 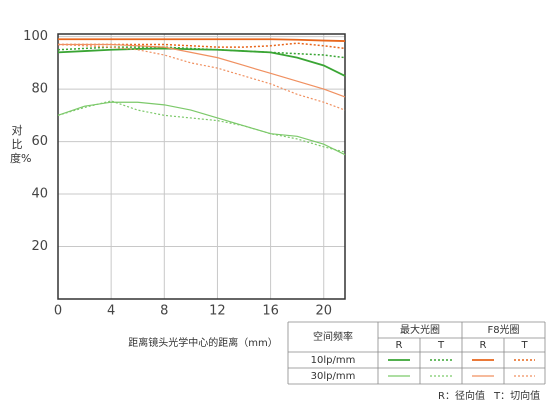 What do you see at coordinates (323, 311) in the screenshot?
I see `x-tick-label: 20` at bounding box center [323, 311].